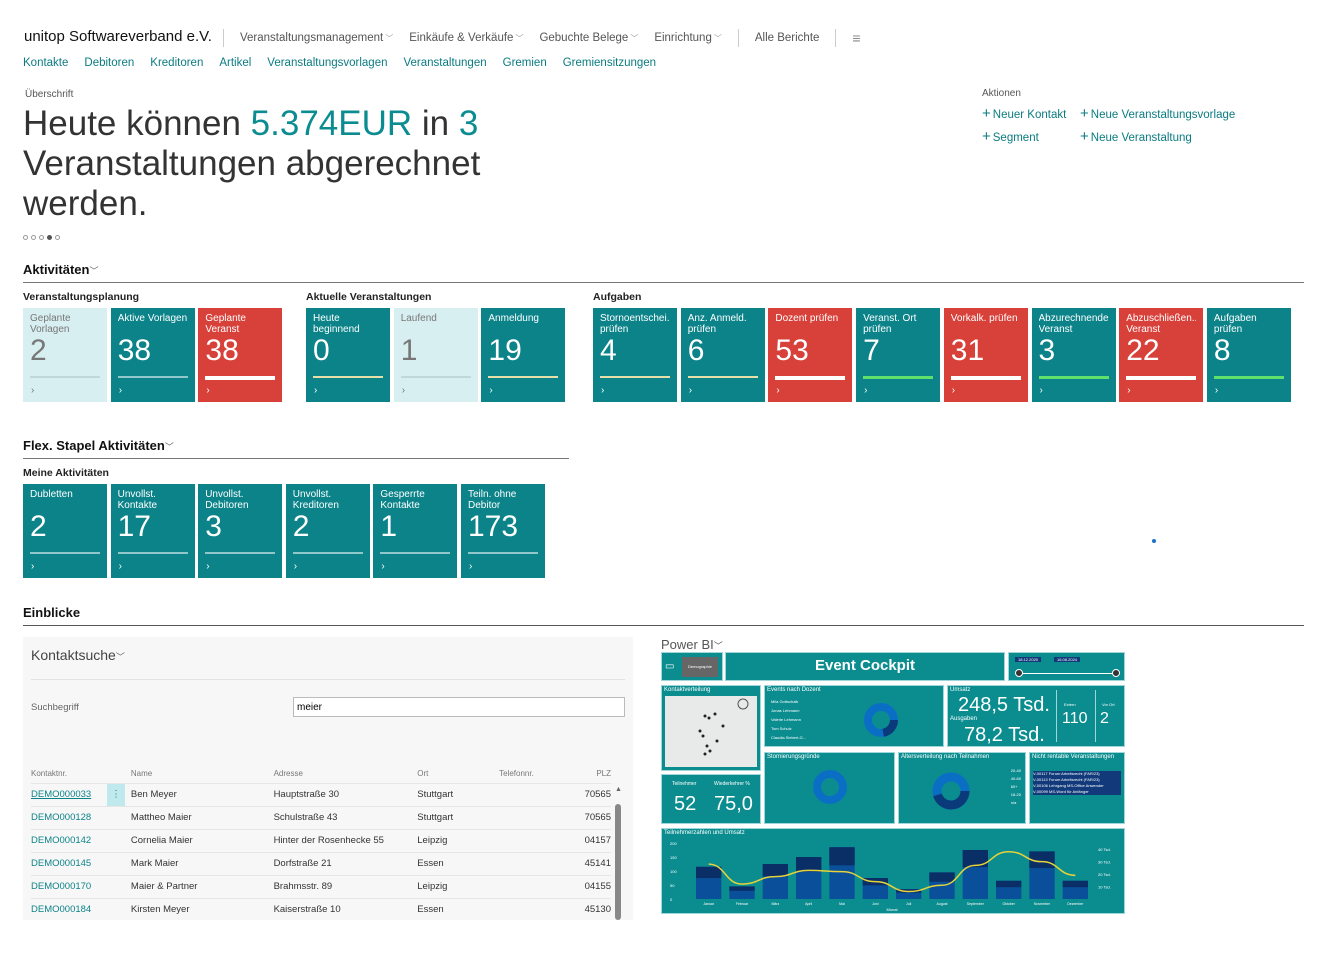 The image size is (1320, 954). I want to click on contact-no-link: DEMO000184, so click(69, 909).